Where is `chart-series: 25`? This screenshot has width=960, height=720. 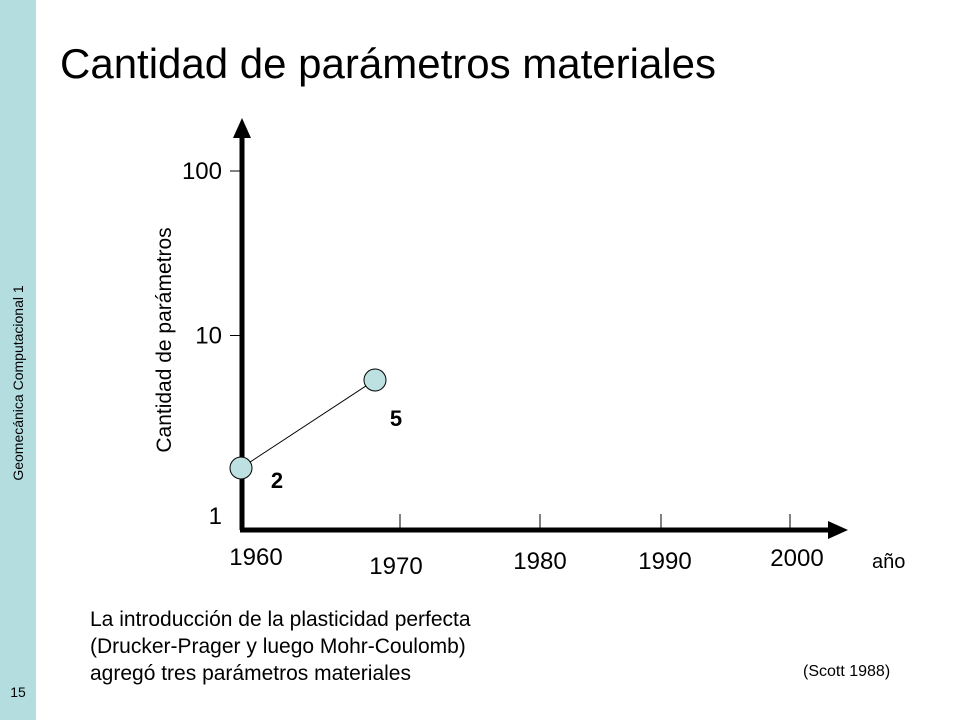
chart-series: 25 is located at coordinates (315, 430).